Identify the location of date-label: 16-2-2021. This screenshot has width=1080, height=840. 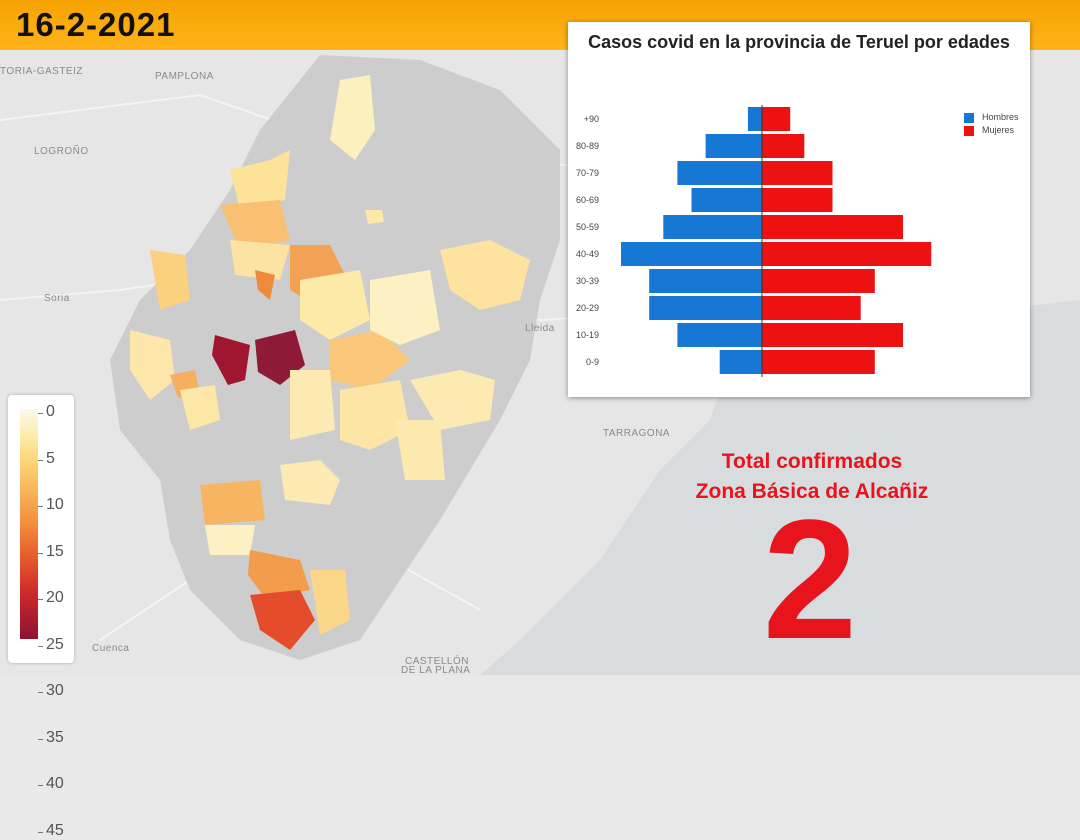
(96, 24).